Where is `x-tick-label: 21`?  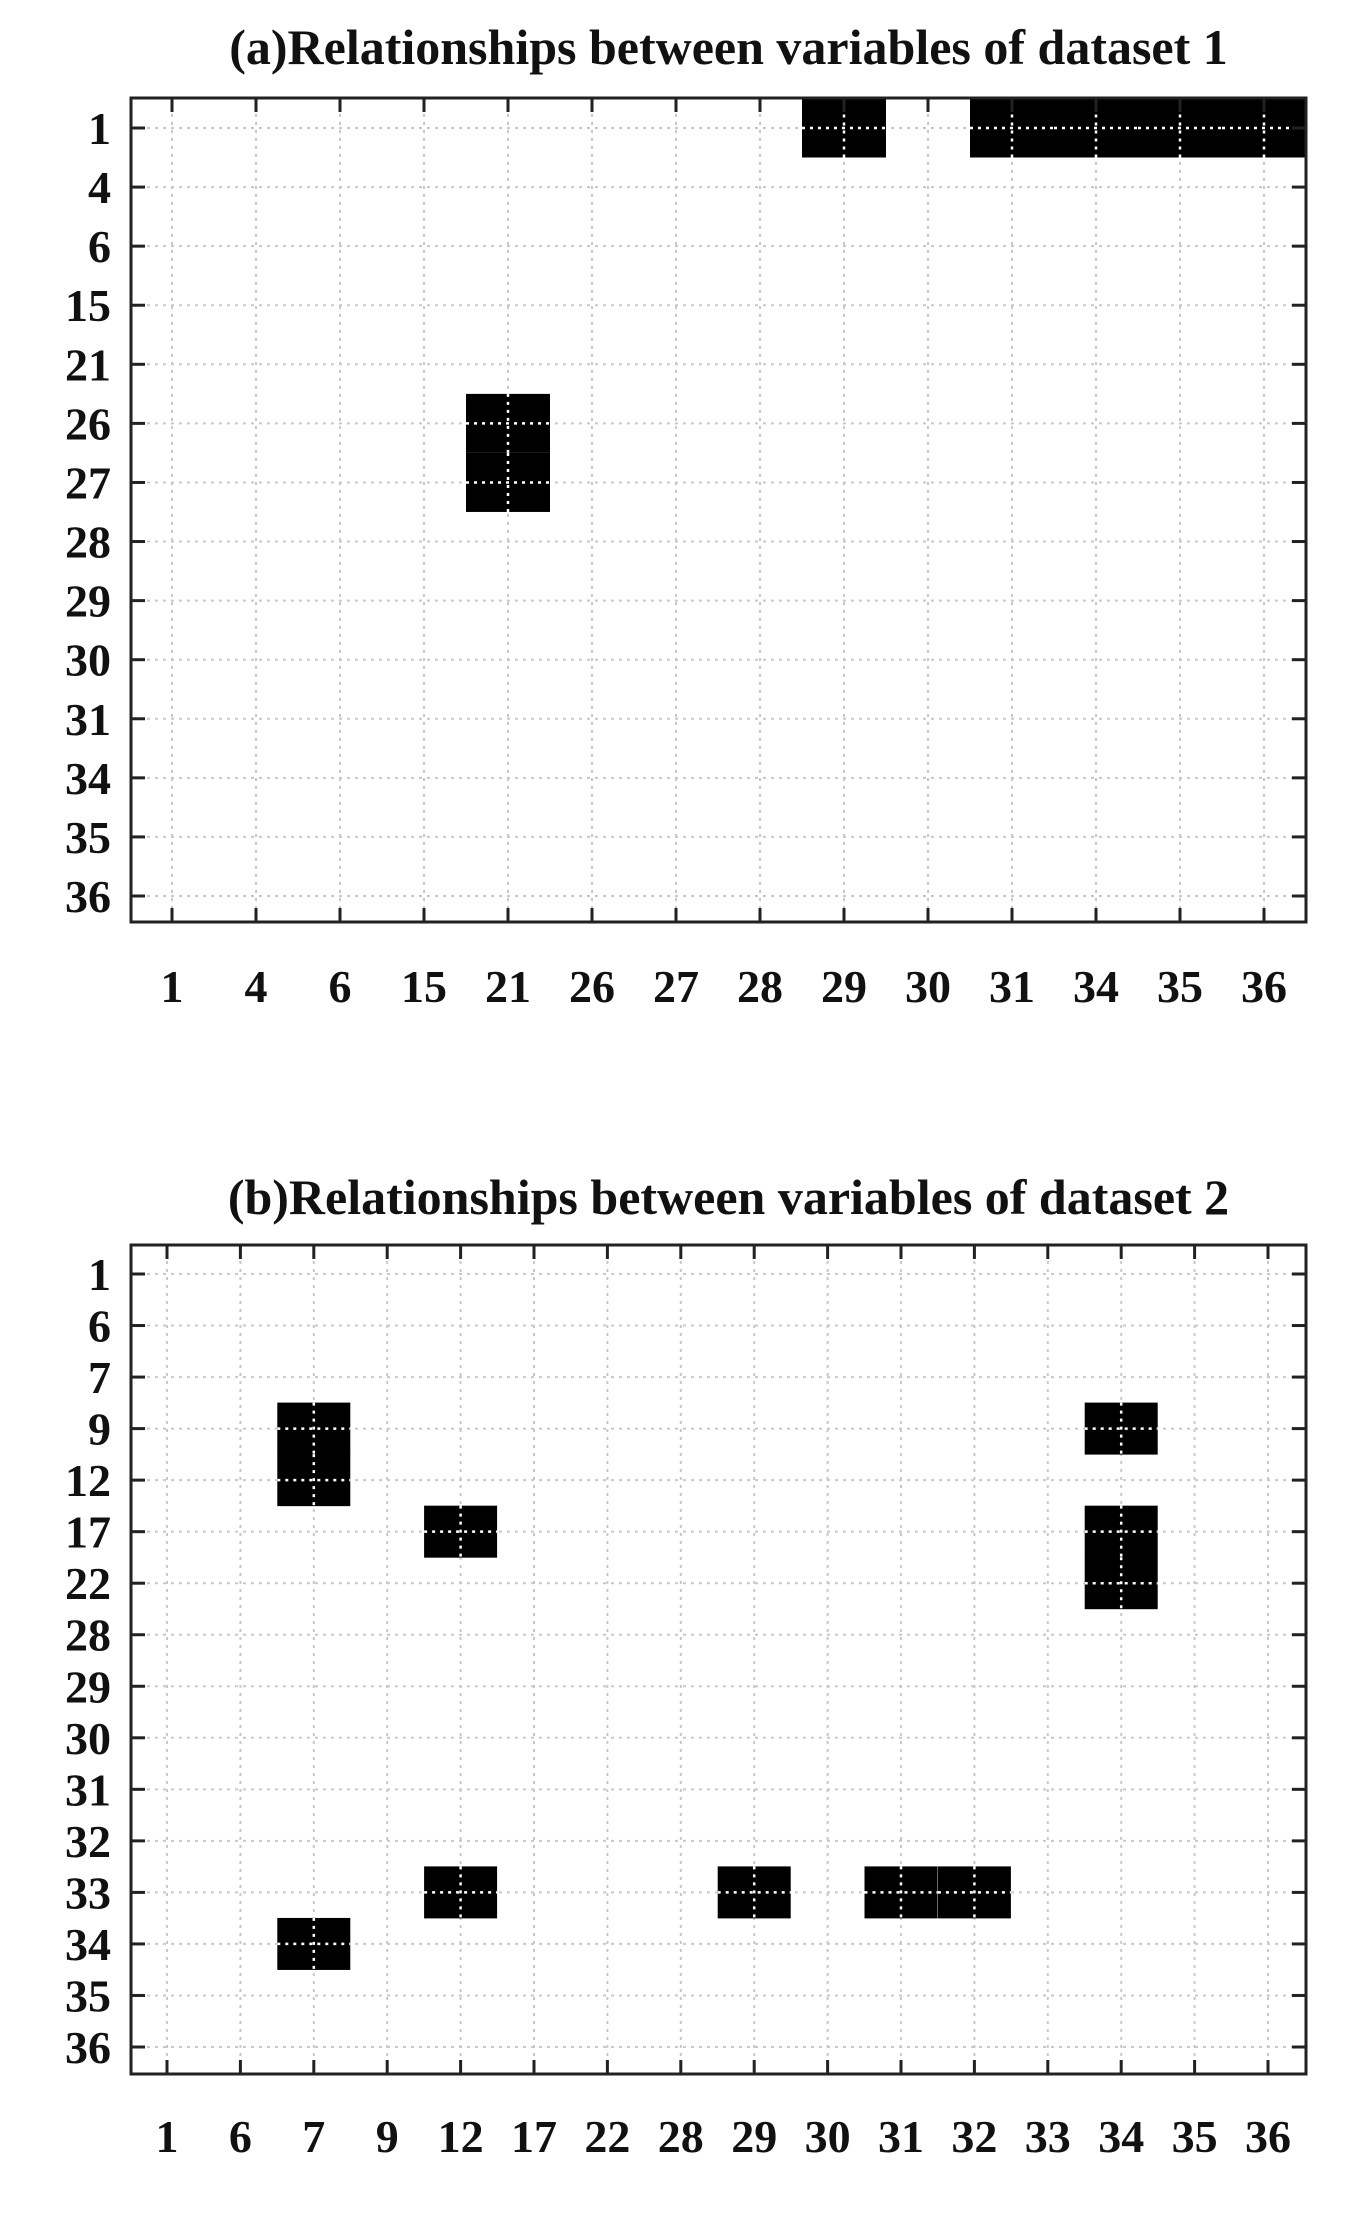
x-tick-label: 21 is located at coordinates (508, 986).